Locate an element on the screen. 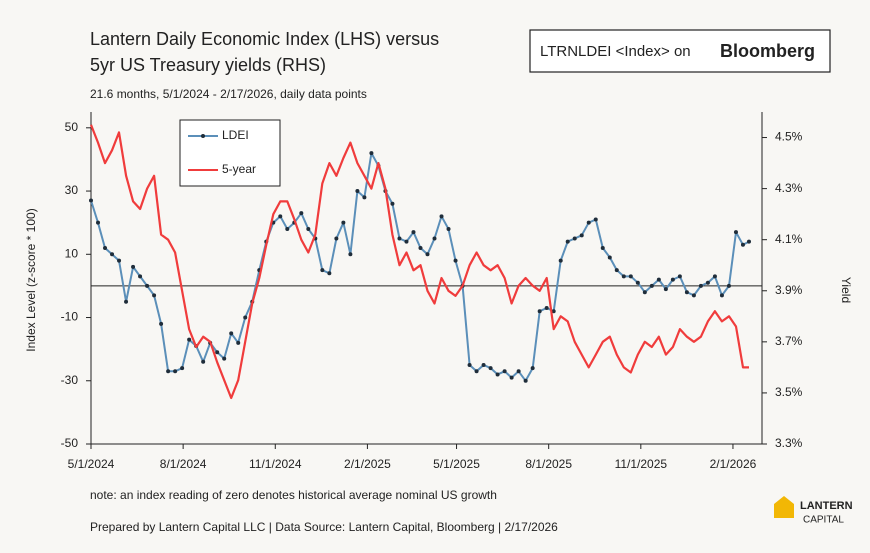 This screenshot has height=553, width=870. x-tick-label: 11/1/2024 is located at coordinates (275, 464).